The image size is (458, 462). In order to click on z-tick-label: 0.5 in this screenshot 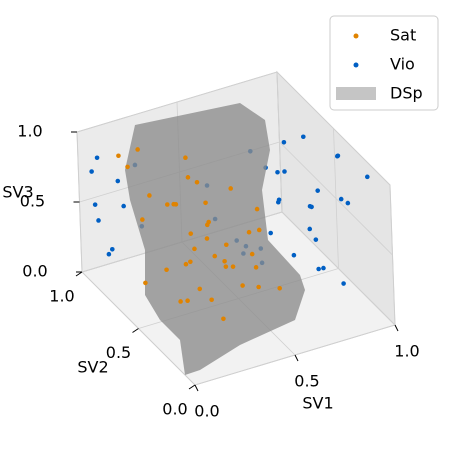, I will do `click(32, 201)`.